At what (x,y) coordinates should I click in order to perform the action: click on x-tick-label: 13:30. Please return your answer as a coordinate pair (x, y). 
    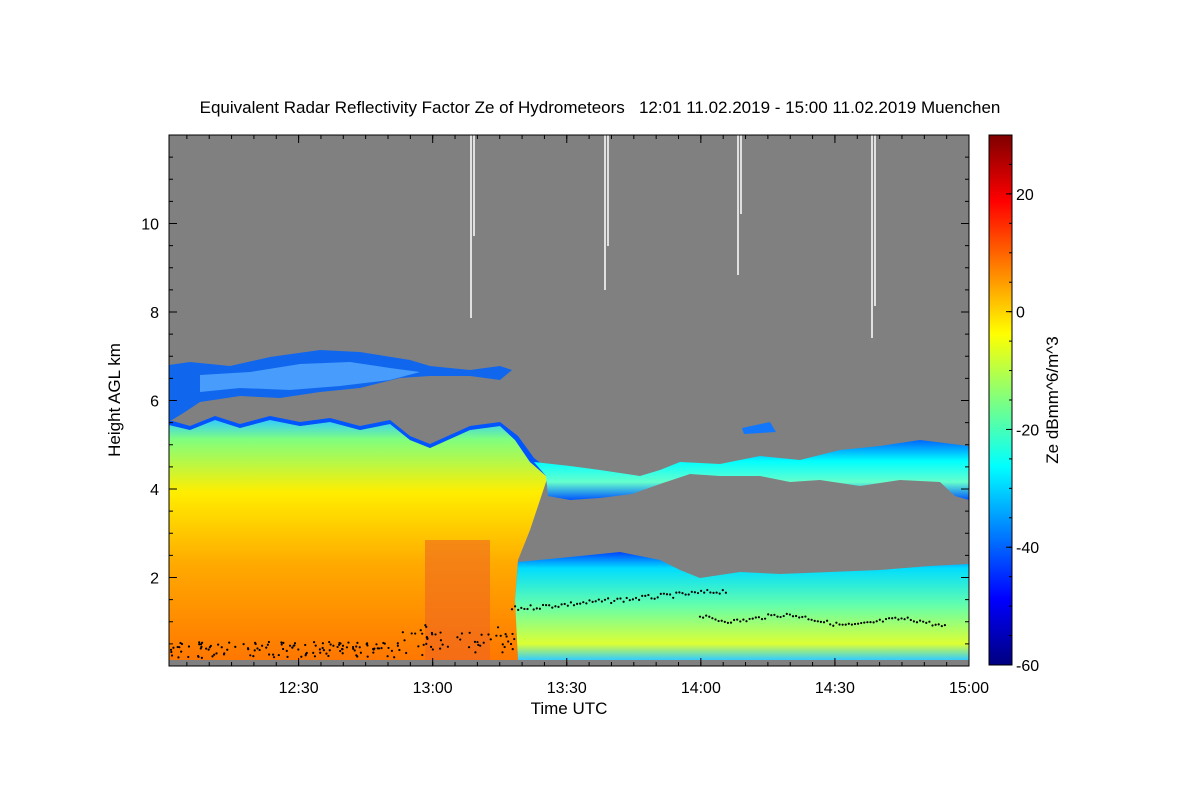
    Looking at the image, I should click on (567, 688).